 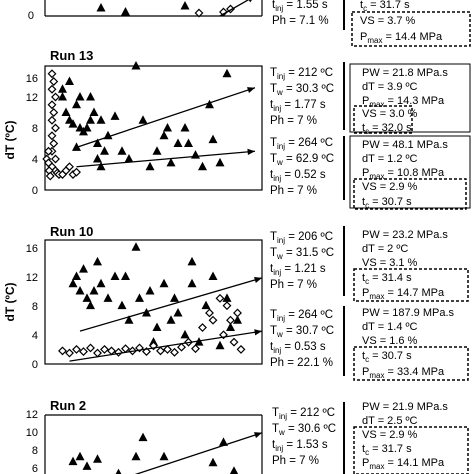 What do you see at coordinates (300, 21) in the screenshot?
I see `param-line: Ph = 7.1 %` at bounding box center [300, 21].